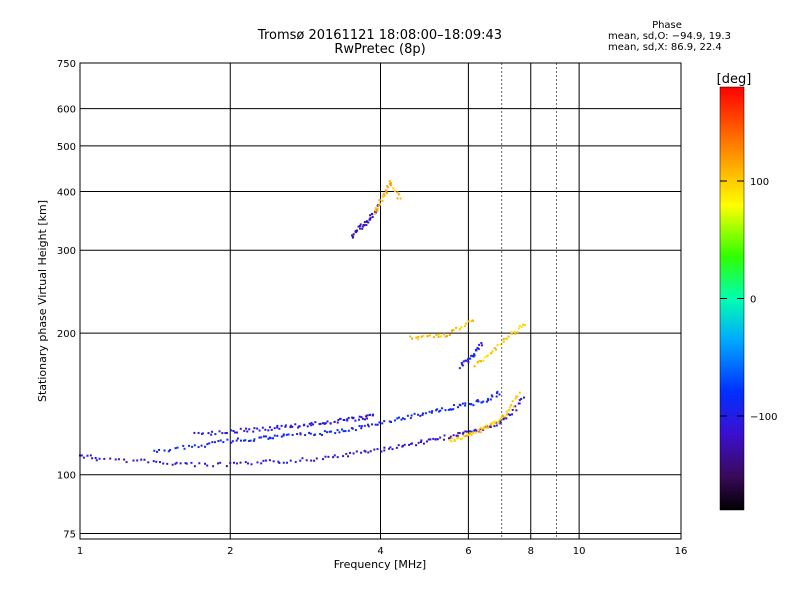  Describe the element at coordinates (66, 147) in the screenshot. I see `y-tick-label: 500` at that location.